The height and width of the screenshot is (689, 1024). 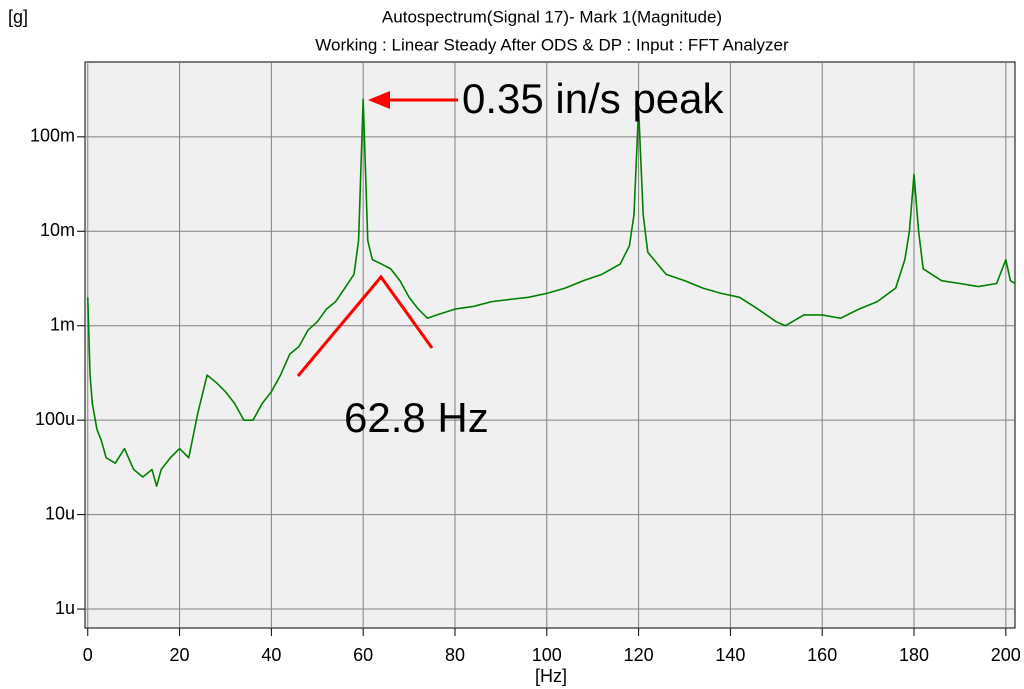 I want to click on y-tick-label: 10u, so click(x=60, y=513).